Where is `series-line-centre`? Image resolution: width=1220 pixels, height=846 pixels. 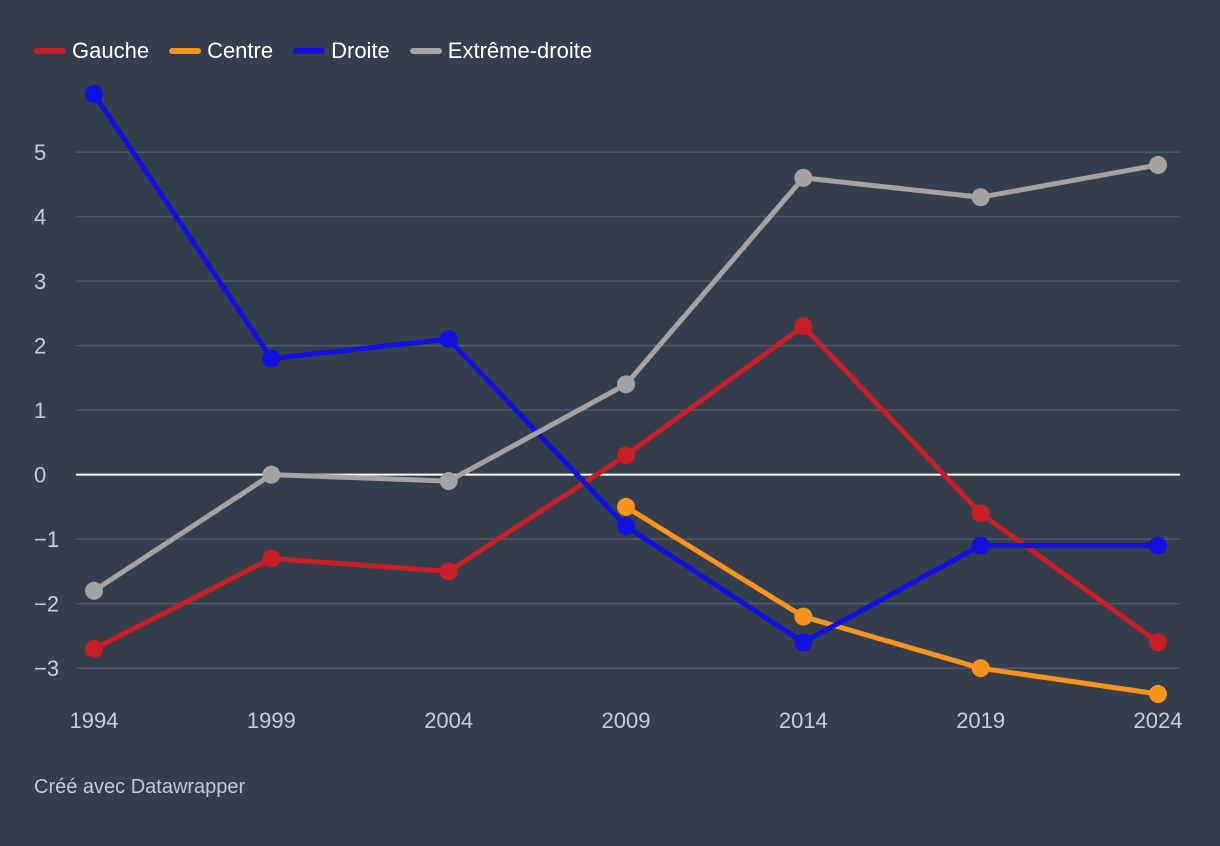 series-line-centre is located at coordinates (892, 600).